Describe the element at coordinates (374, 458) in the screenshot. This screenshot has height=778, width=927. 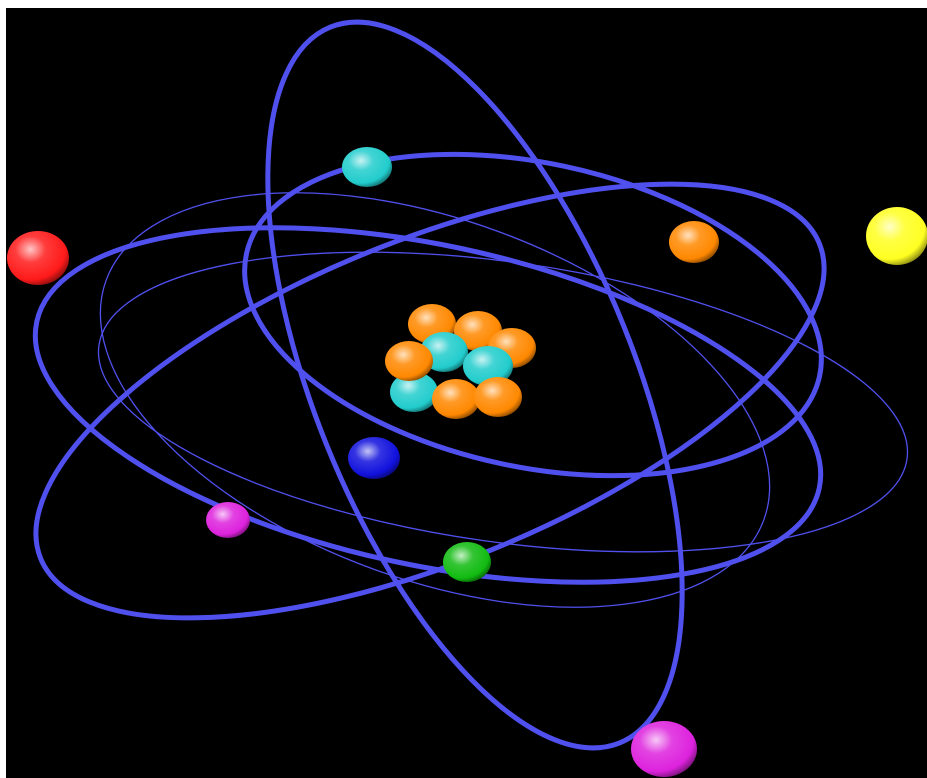
I see `electron-blue` at that location.